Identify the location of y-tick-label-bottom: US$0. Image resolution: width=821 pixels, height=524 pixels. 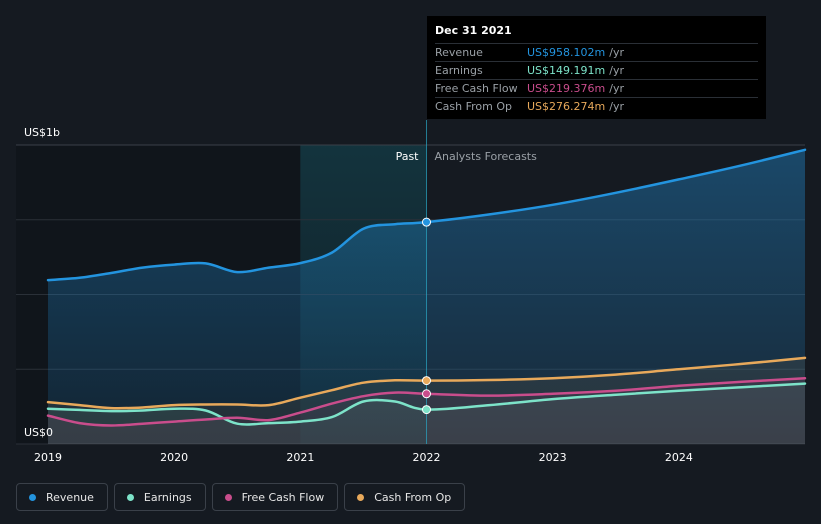
(38, 432).